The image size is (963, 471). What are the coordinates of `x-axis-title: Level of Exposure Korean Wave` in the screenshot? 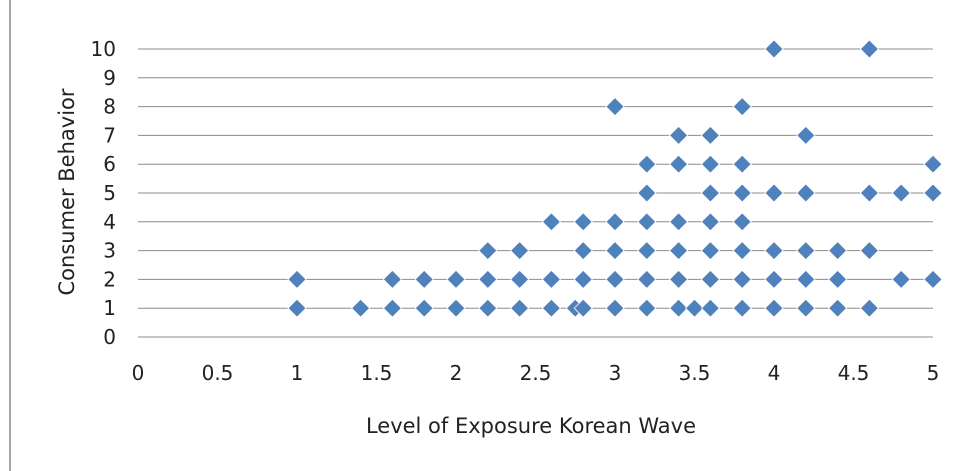 It's located at (531, 426).